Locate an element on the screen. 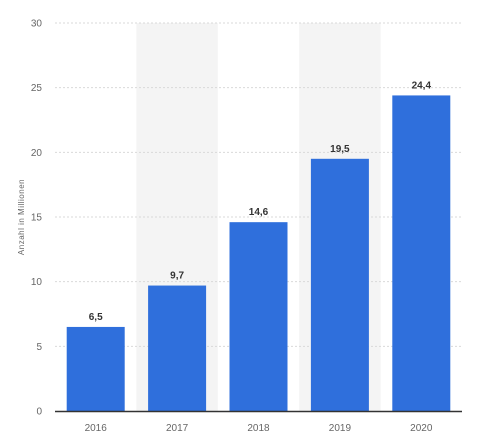 This screenshot has height=441, width=482. data-label-2017: 9,7 is located at coordinates (177, 276).